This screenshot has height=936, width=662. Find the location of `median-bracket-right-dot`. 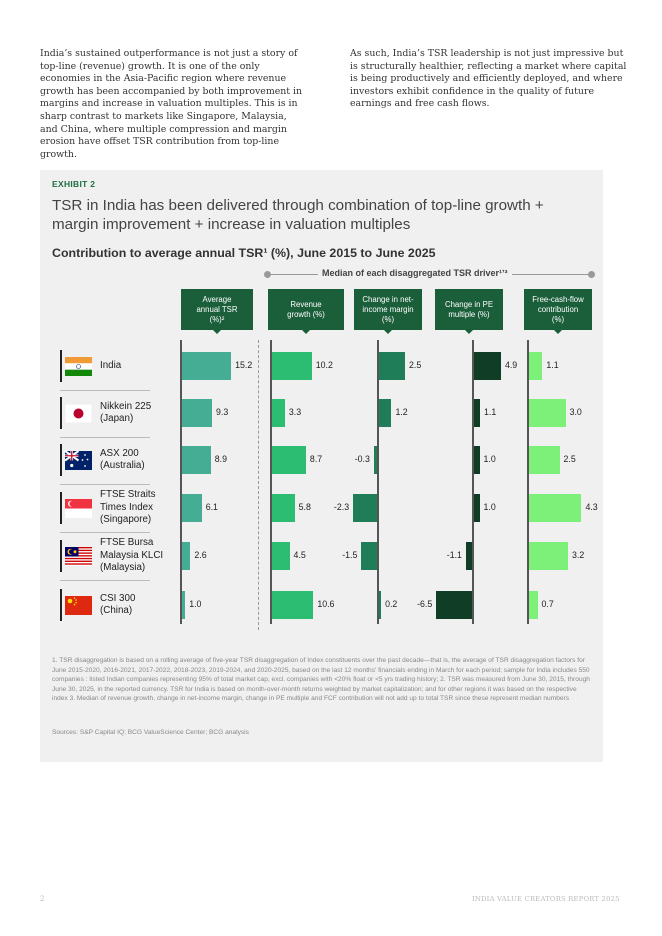

median-bracket-right-dot is located at coordinates (591, 274).